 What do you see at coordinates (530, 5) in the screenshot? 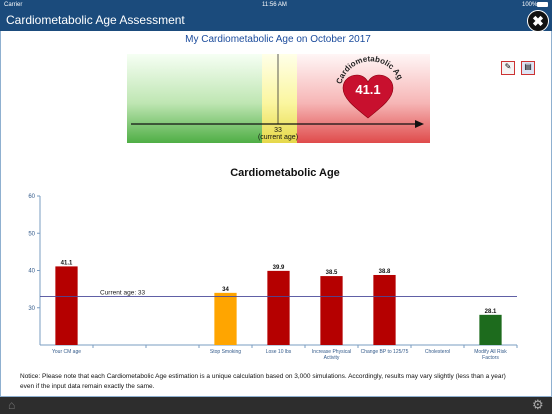
I see `battery-level: 100%` at bounding box center [530, 5].